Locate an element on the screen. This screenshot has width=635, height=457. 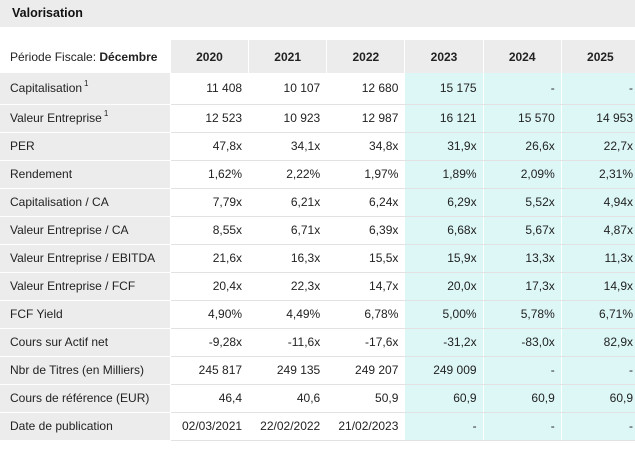
value-cell: -31,2x is located at coordinates (444, 342).